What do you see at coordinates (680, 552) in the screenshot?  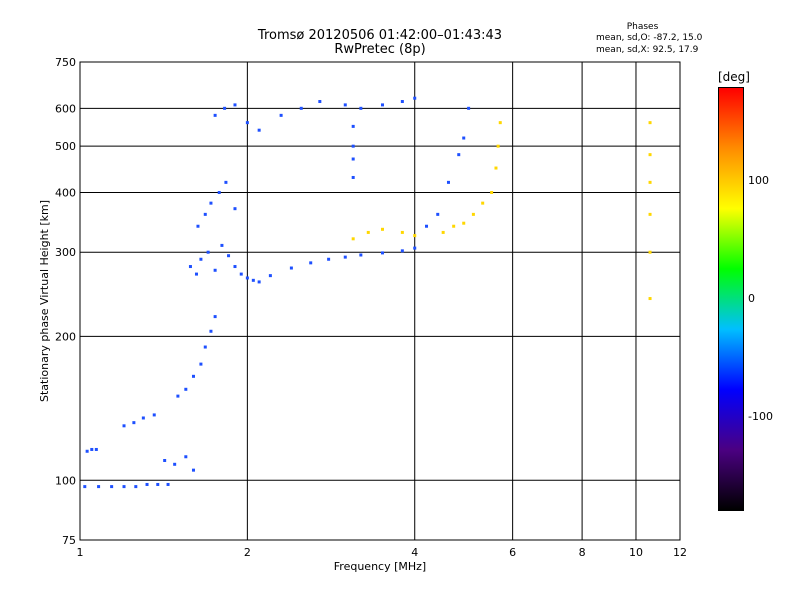 I see `x-tick-label: 12` at bounding box center [680, 552].